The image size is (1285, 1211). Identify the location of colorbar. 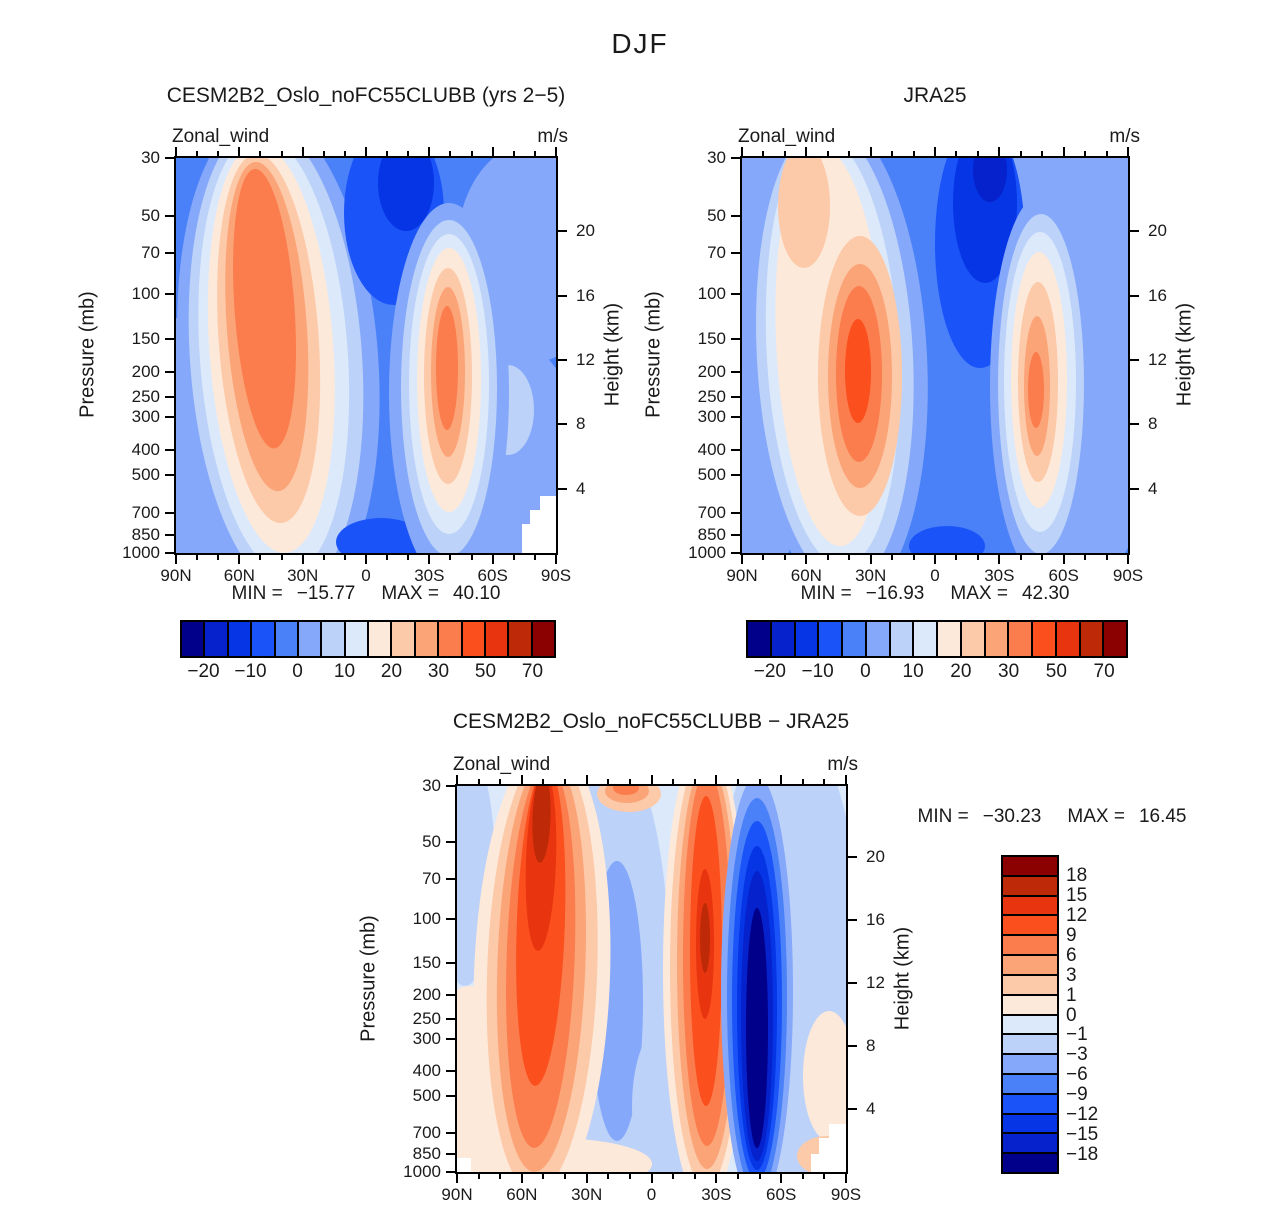
(368, 639).